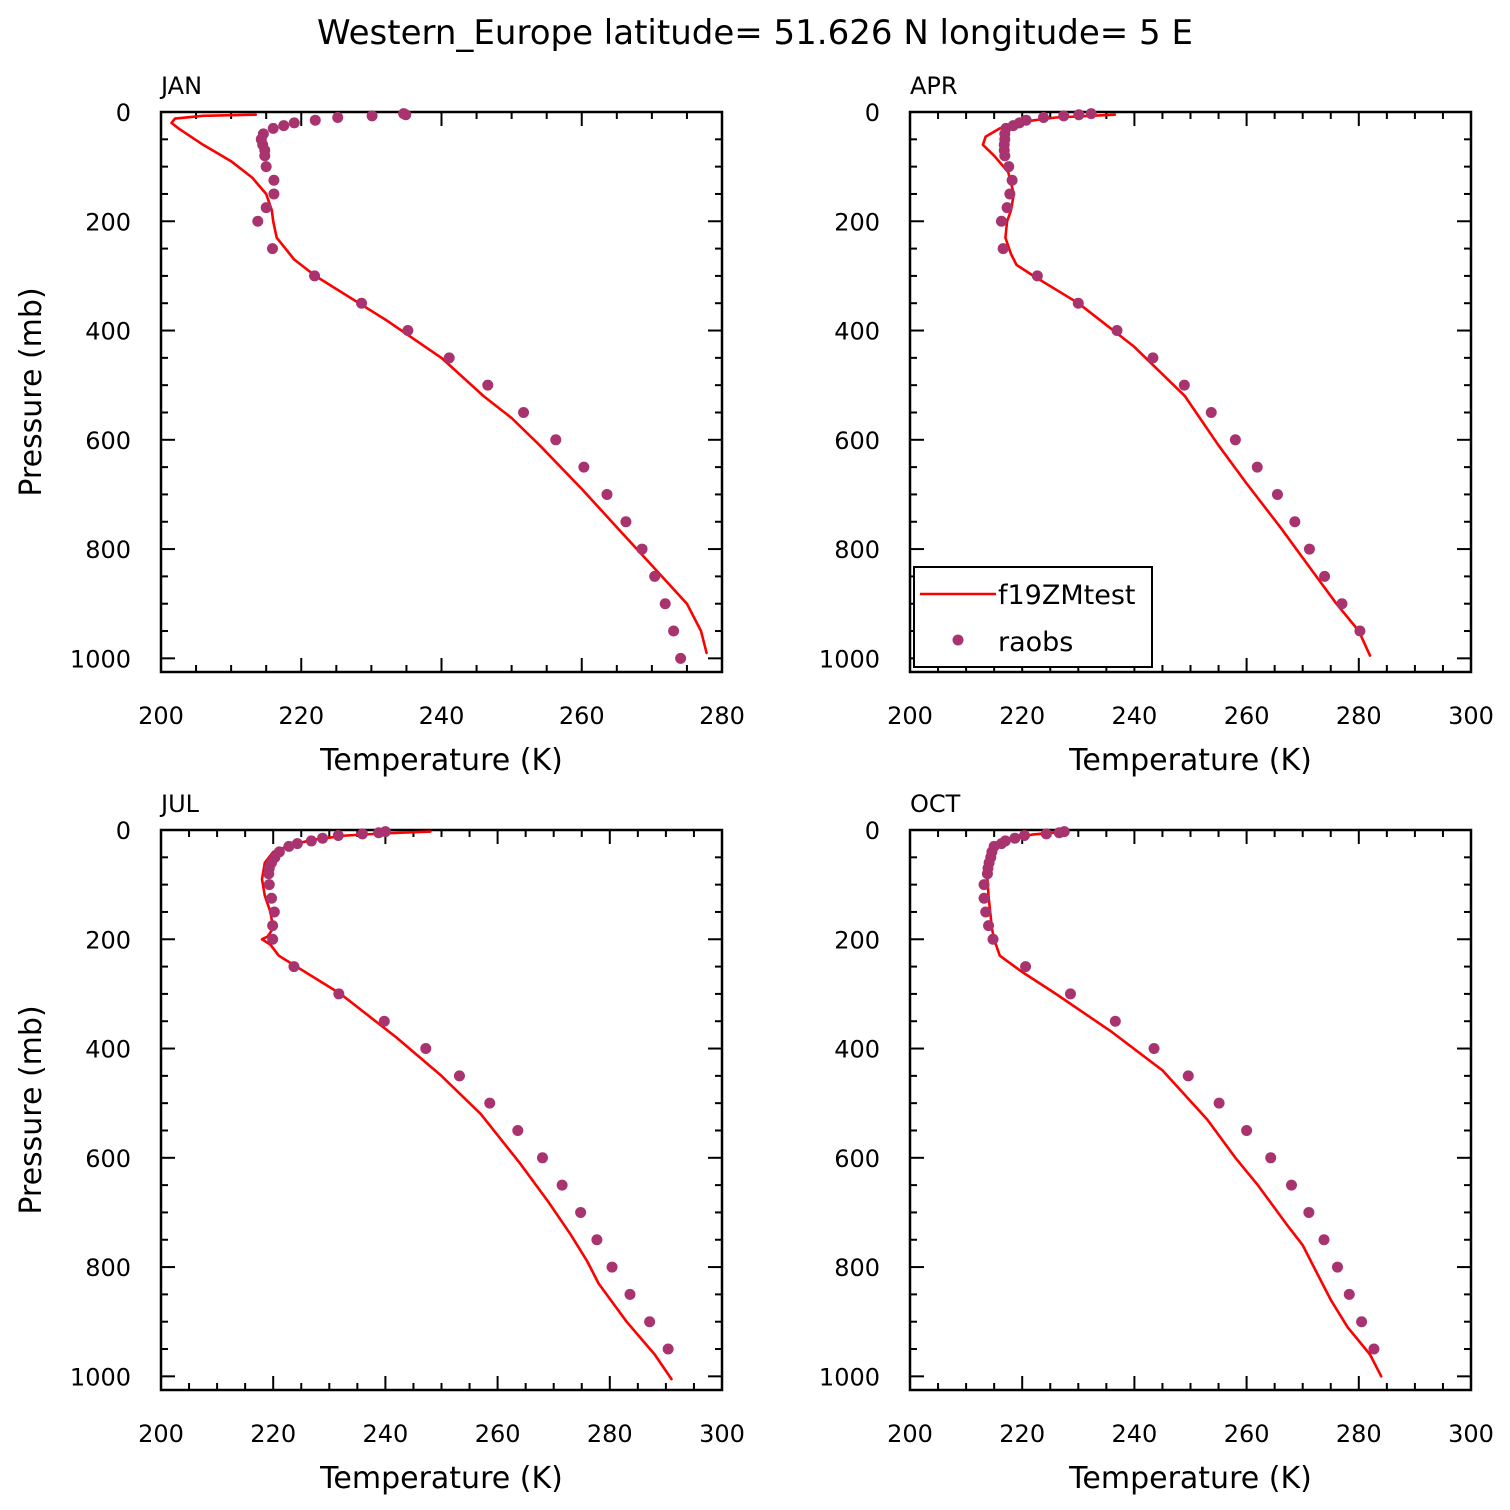  Describe the element at coordinates (1033, 617) in the screenshot. I see `legend-box` at that location.